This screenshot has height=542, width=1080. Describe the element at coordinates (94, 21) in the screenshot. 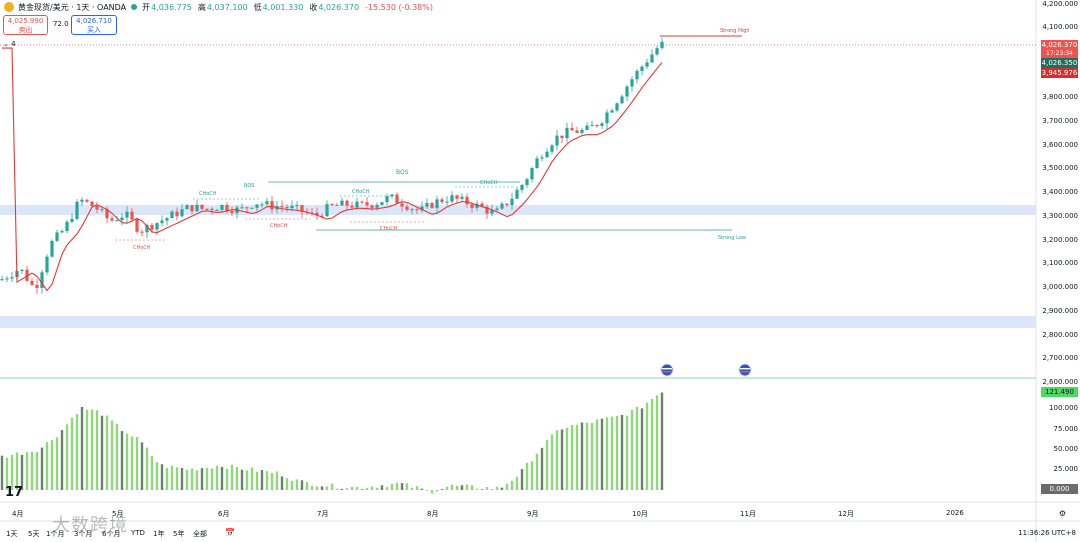

I see `buy-price: 4,026.710` at that location.